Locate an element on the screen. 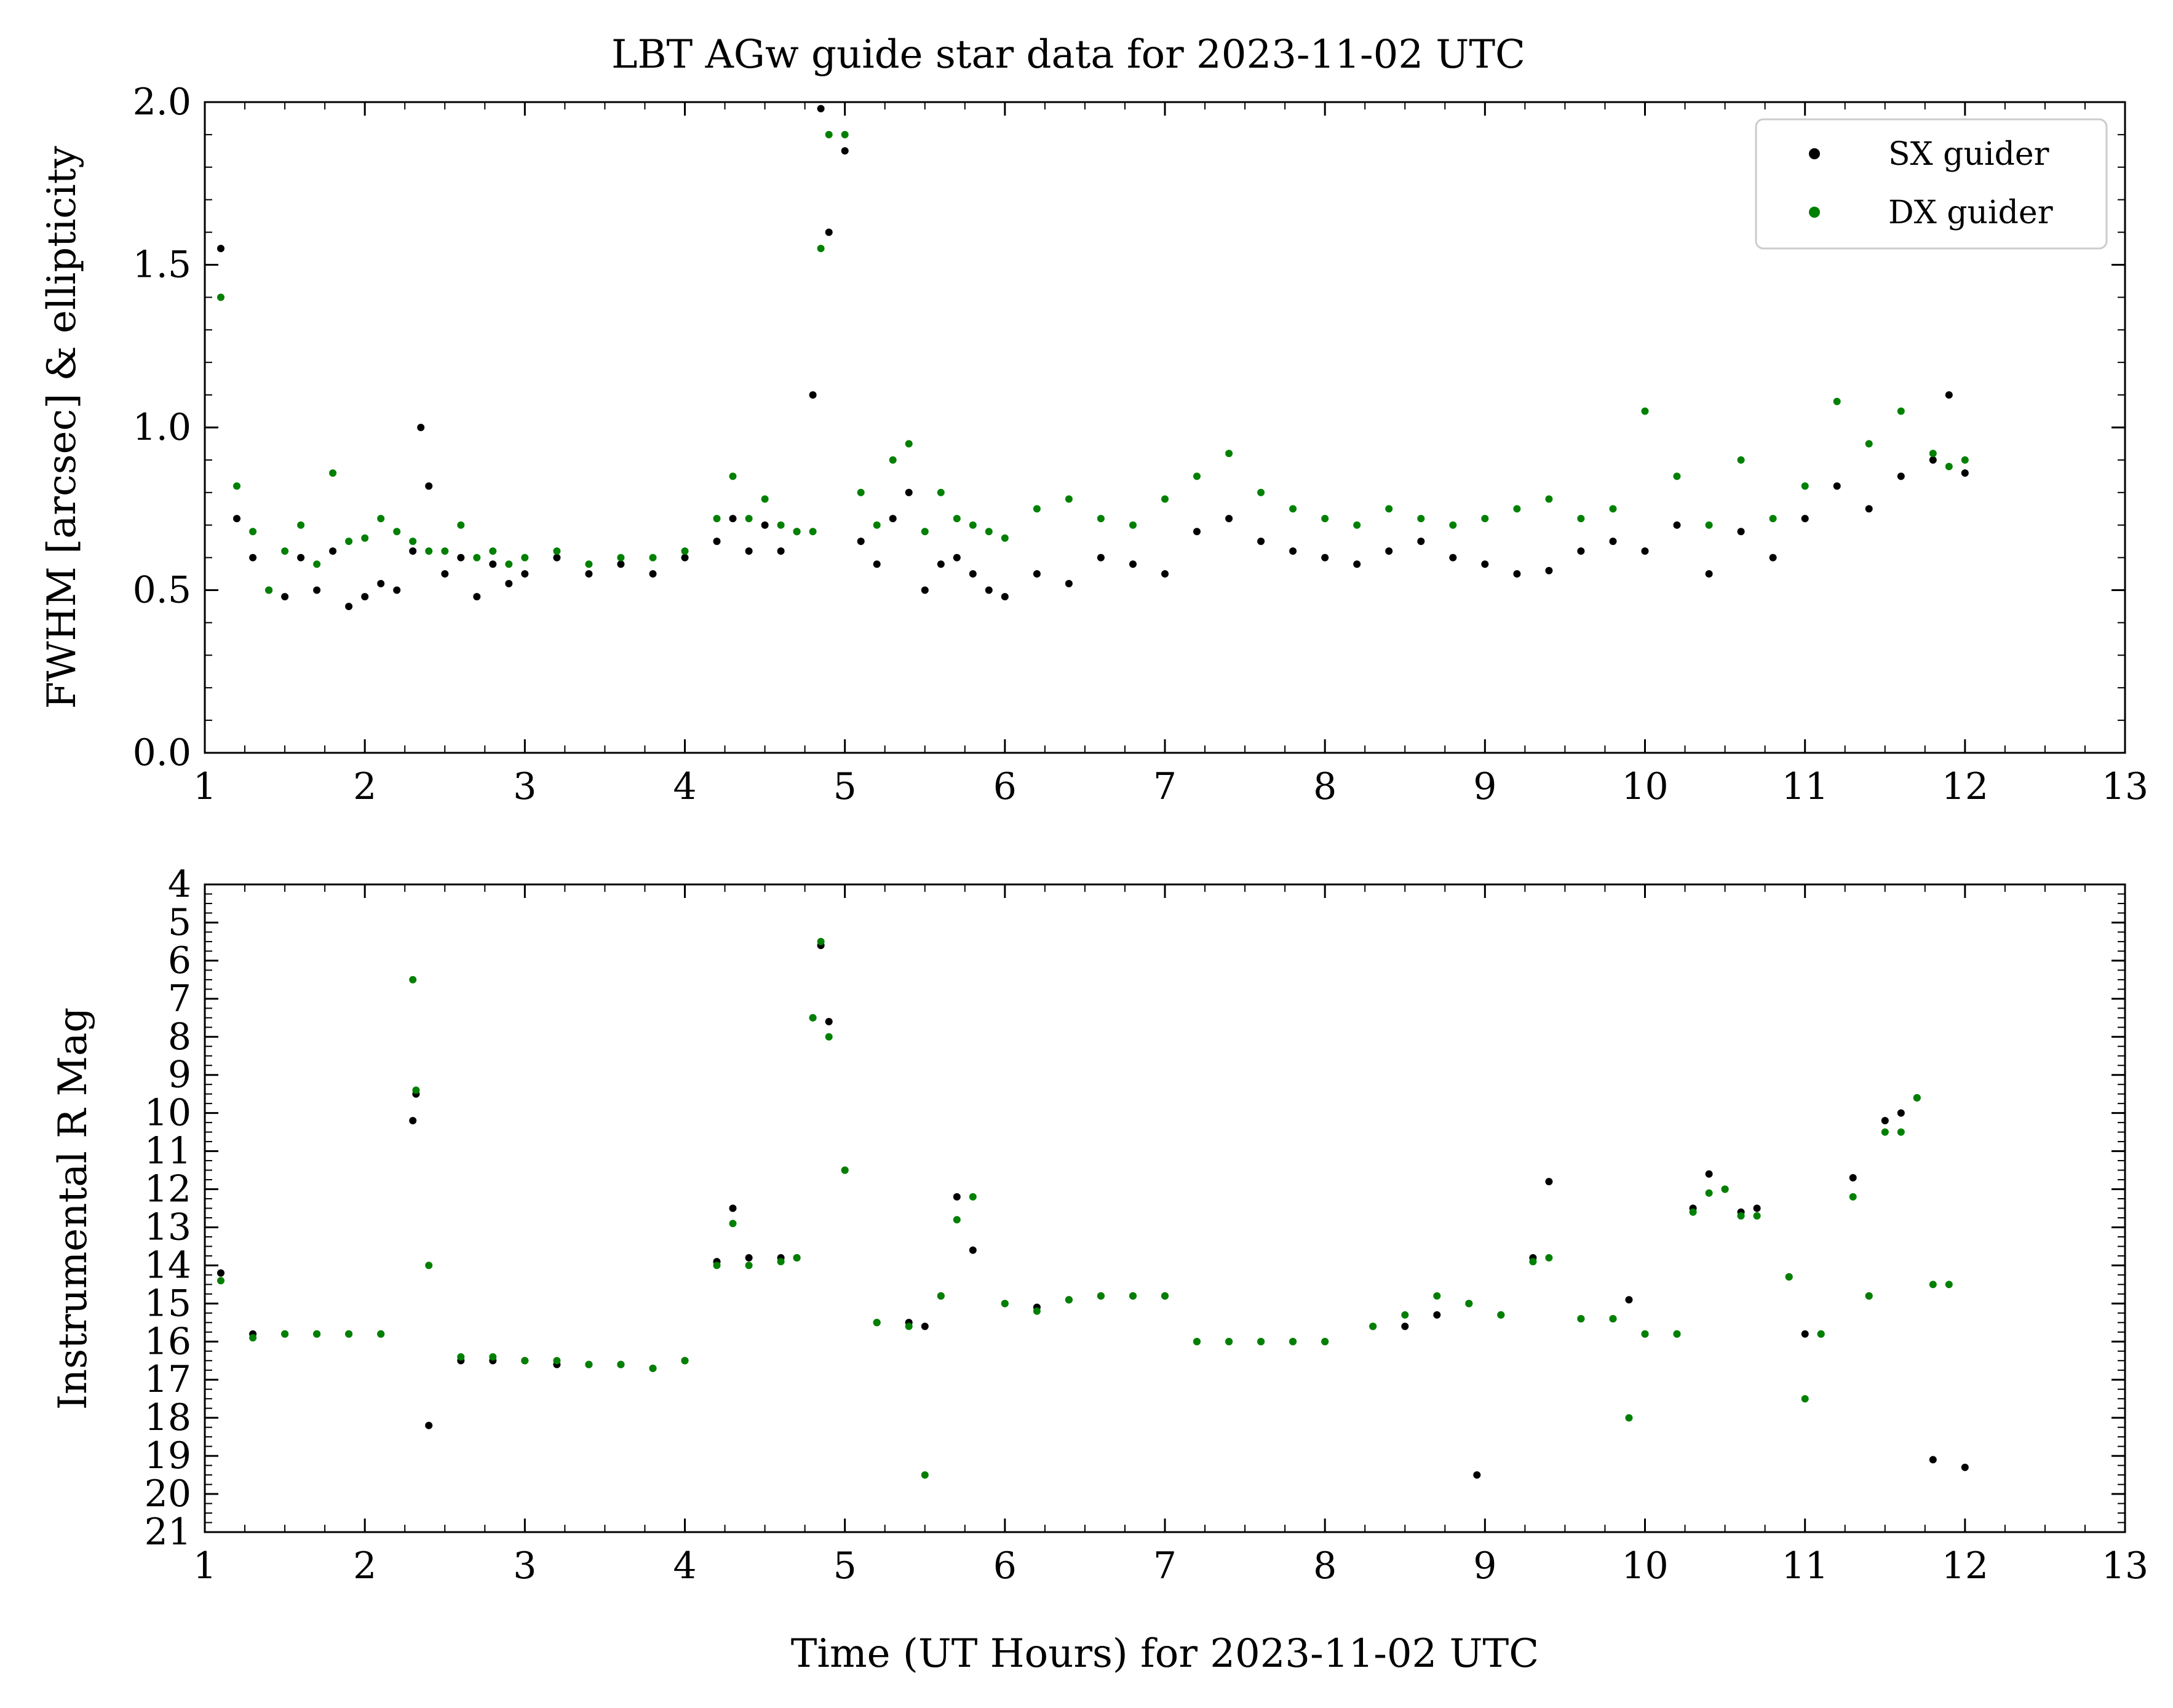 This screenshot has height=1708, width=2173. legend: SX guider DX guider is located at coordinates (1931, 184).